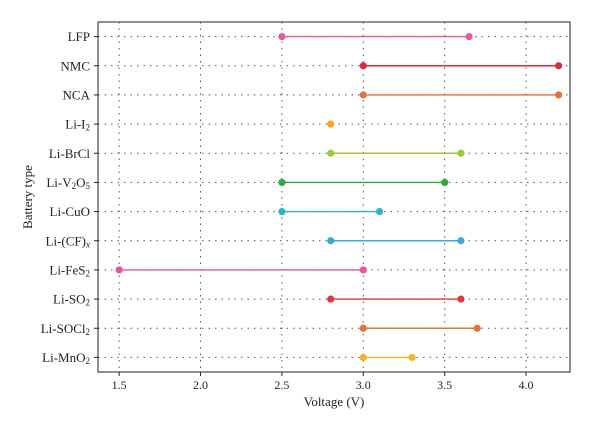 This screenshot has width=600, height=429. What do you see at coordinates (461, 95) in the screenshot?
I see `range-nca` at bounding box center [461, 95].